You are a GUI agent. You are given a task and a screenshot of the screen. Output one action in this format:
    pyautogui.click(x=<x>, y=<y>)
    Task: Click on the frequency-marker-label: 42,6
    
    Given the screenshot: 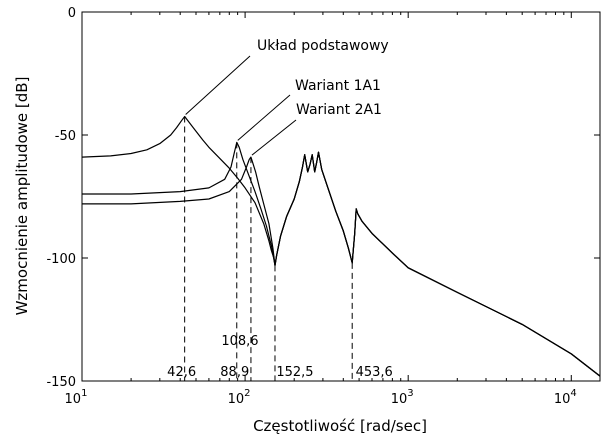 What is the action you would take?
    pyautogui.click(x=181, y=372)
    